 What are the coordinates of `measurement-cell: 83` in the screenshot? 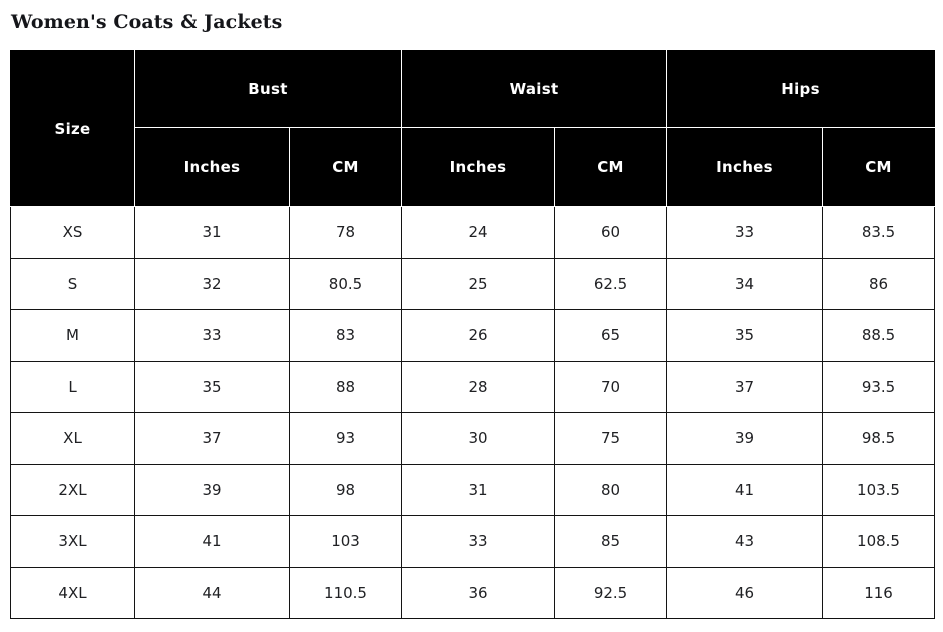 It's located at (345, 335).